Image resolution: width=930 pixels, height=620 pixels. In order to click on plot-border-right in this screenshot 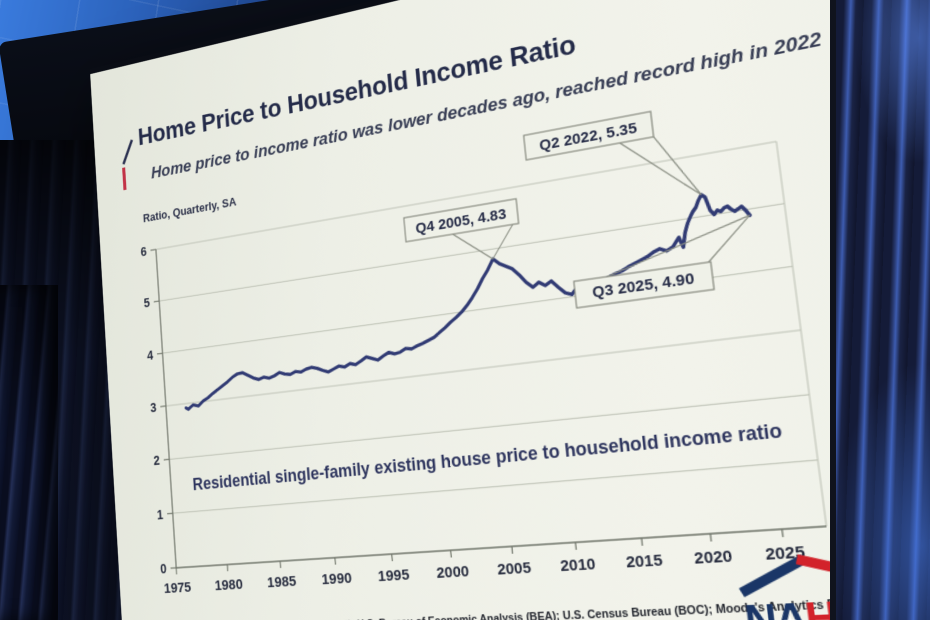, I will do `click(801, 333)`.